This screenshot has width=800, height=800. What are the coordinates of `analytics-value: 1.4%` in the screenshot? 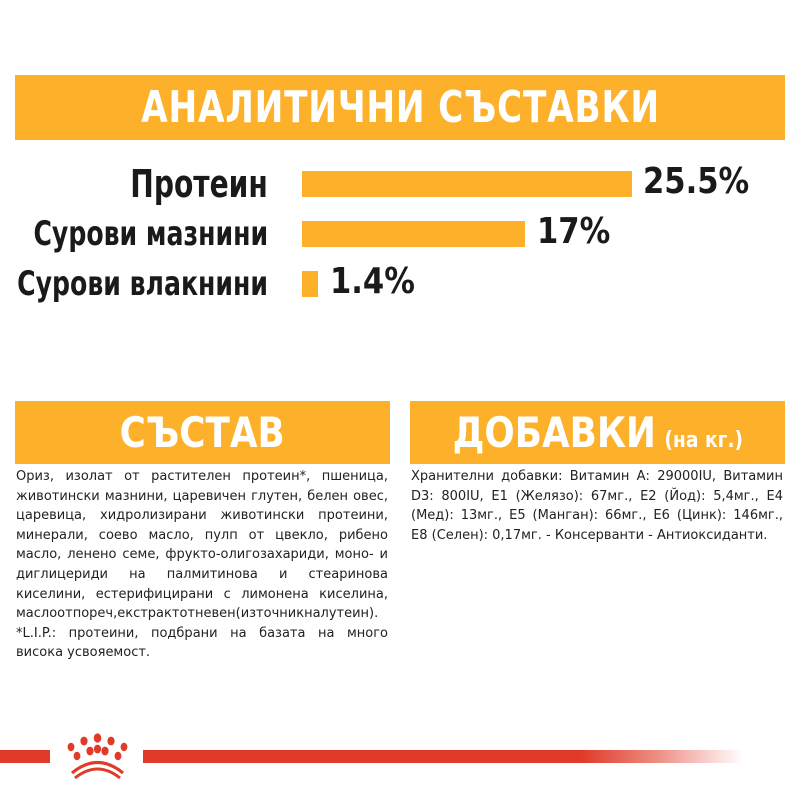 It's located at (372, 281).